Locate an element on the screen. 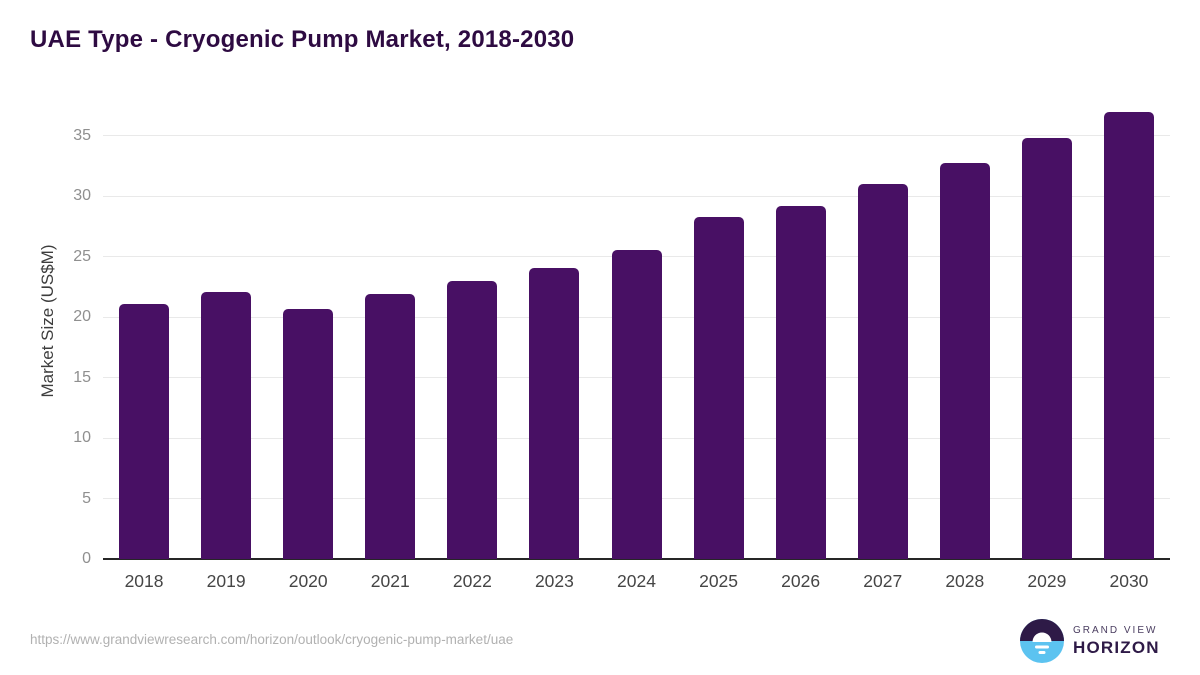 The image size is (1200, 675). y-tick-label: 25 is located at coordinates (82, 256).